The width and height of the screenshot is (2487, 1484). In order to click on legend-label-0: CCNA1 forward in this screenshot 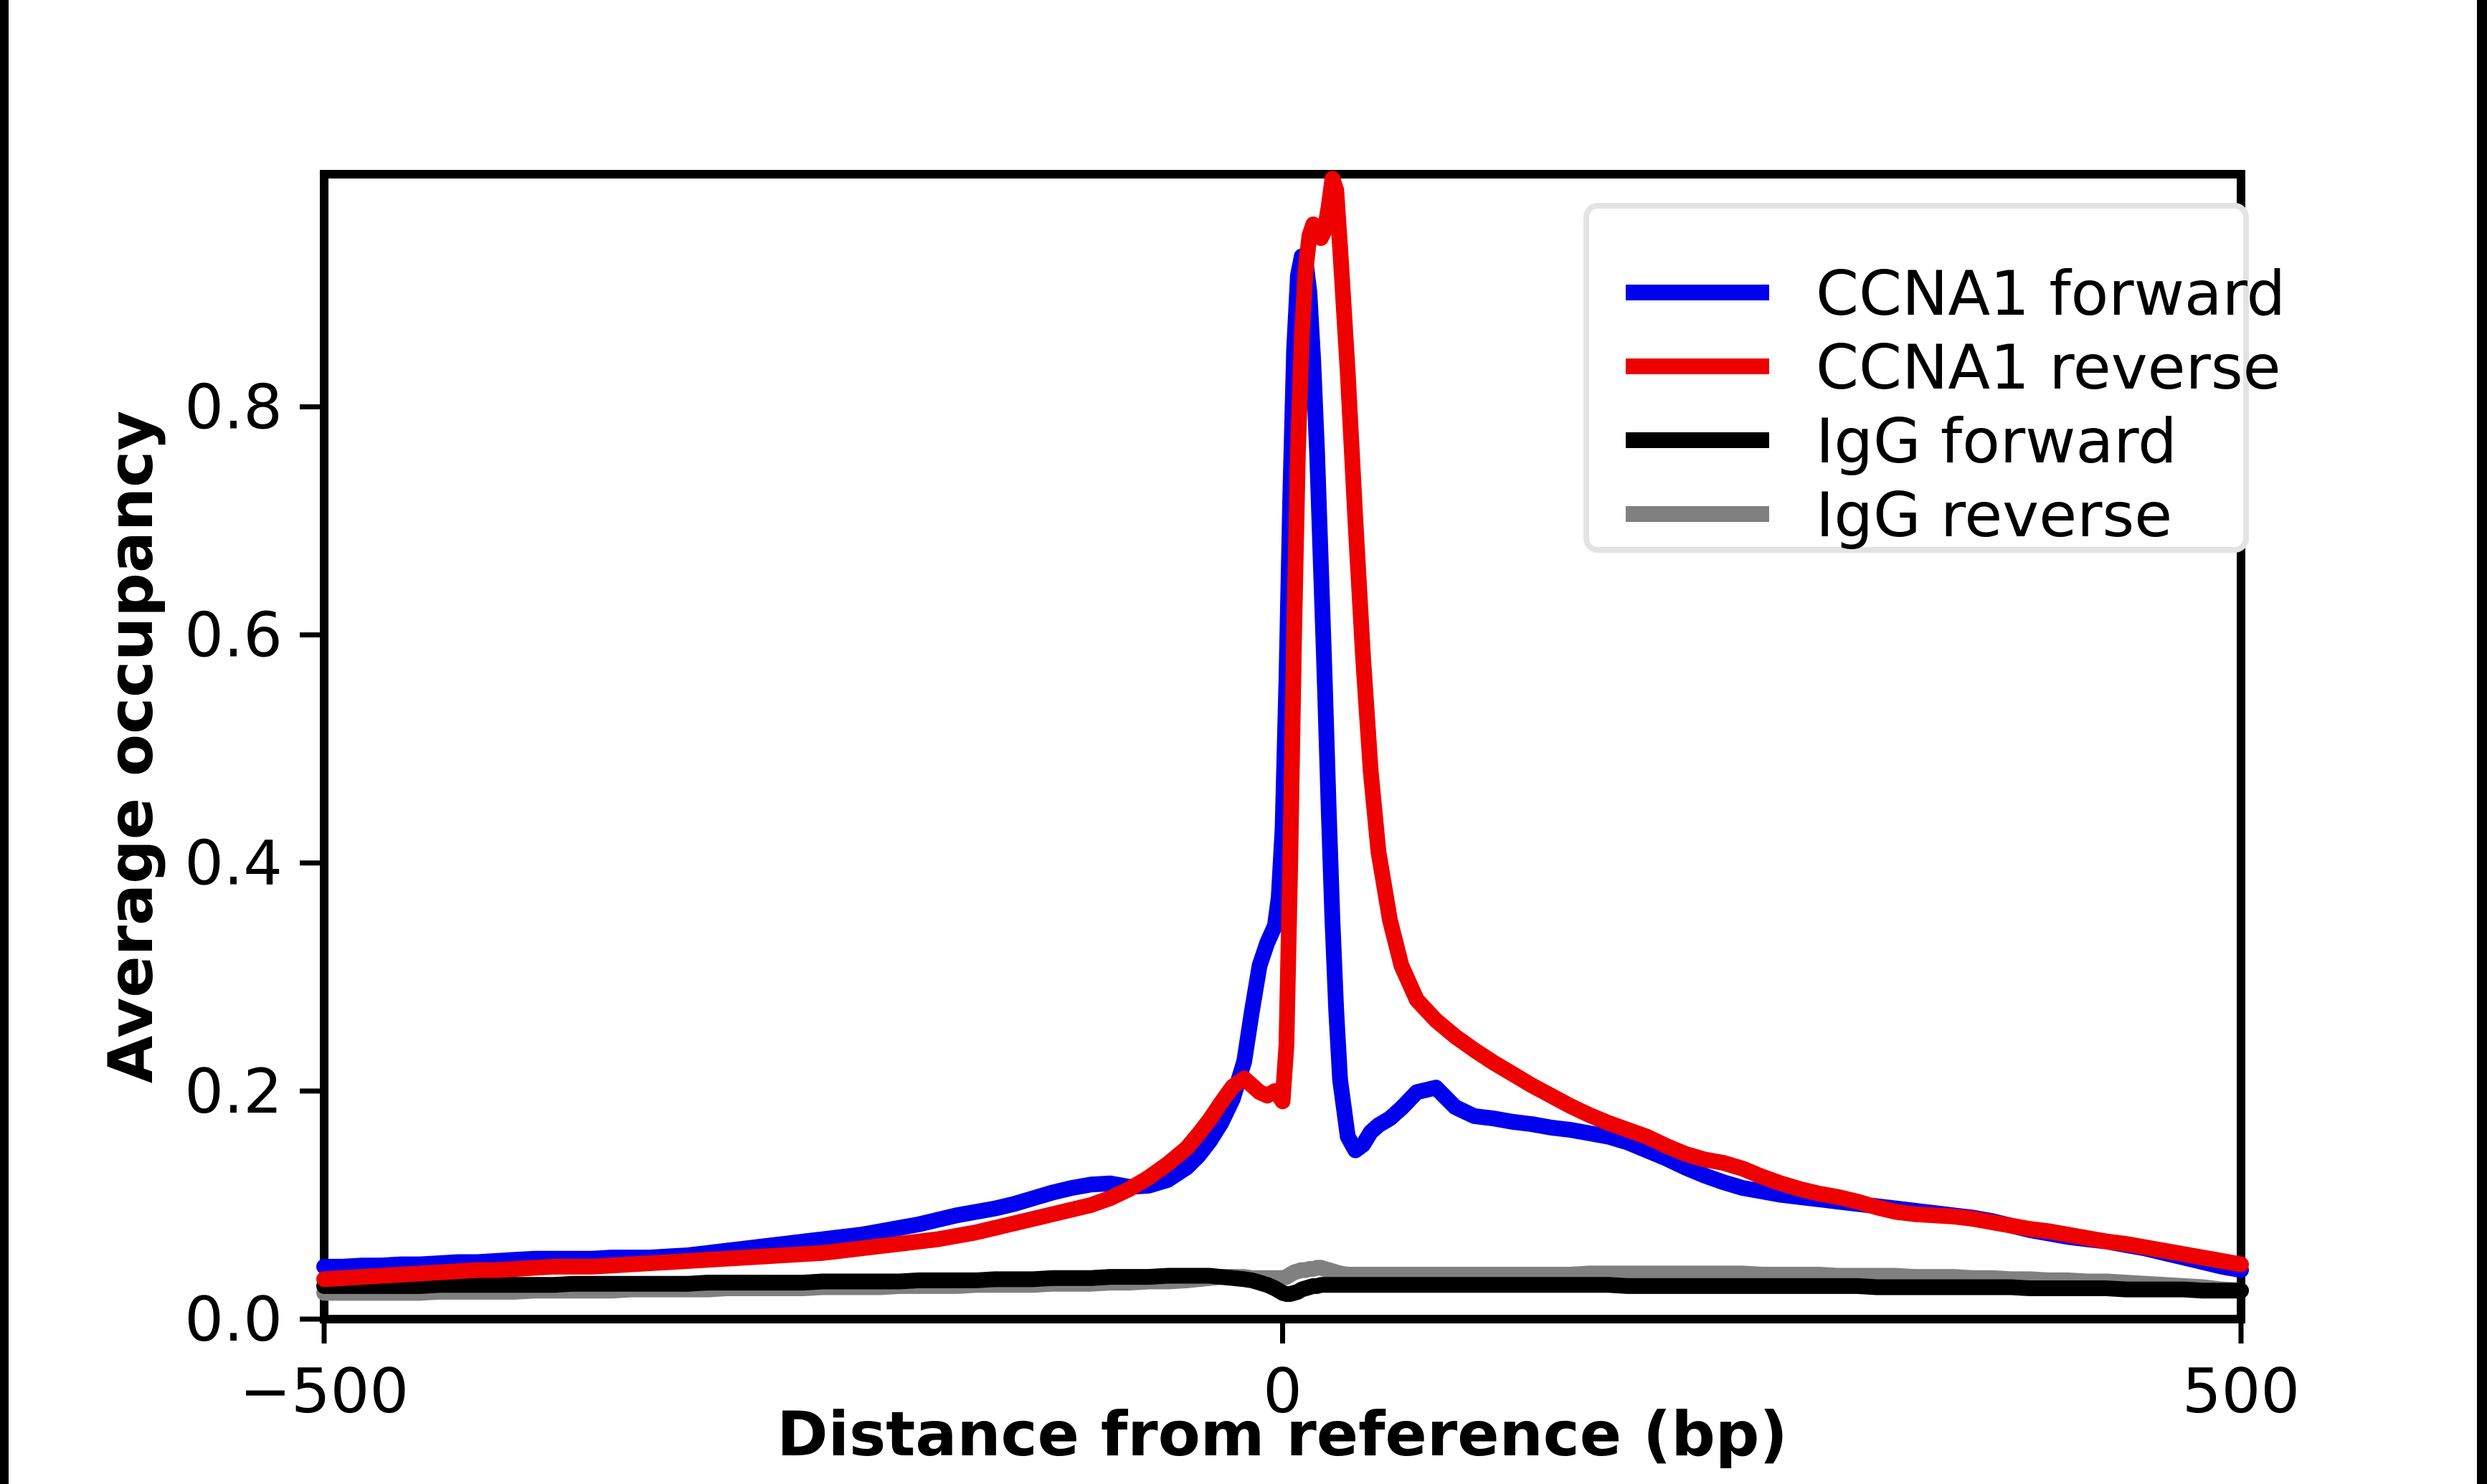, I will do `click(2050, 294)`.